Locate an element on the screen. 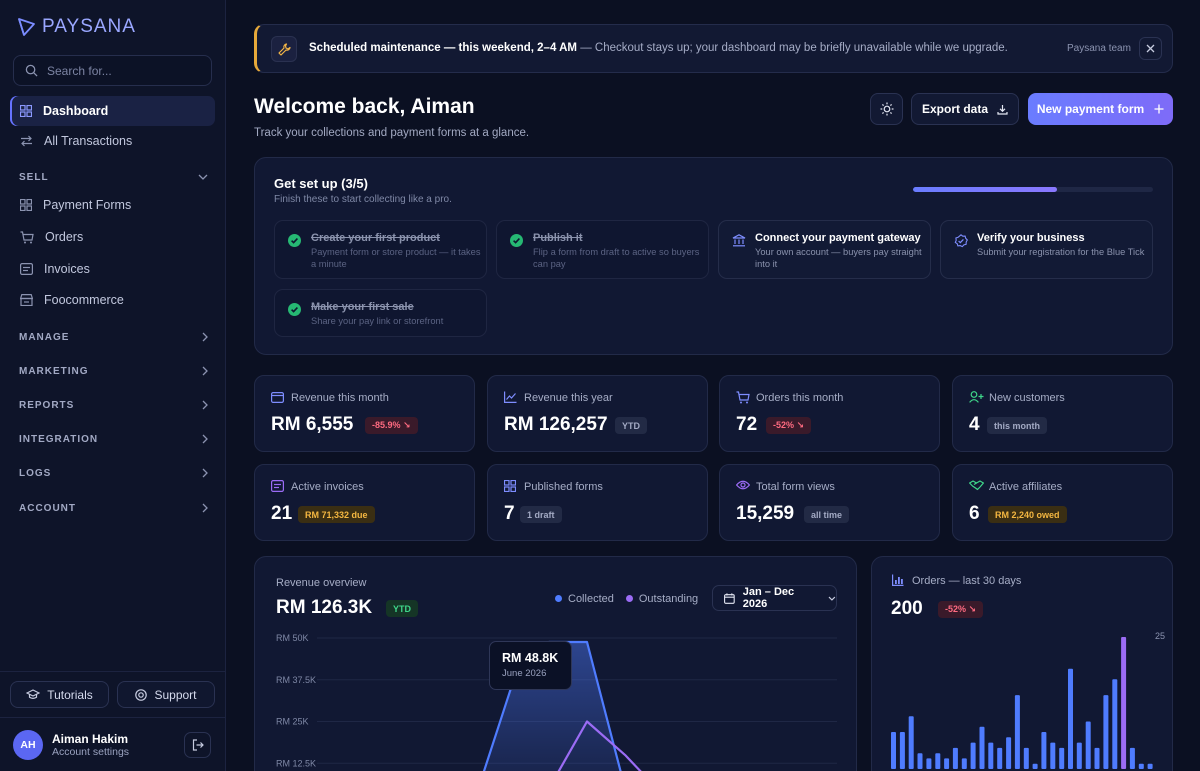 This screenshot has width=1200, height=771. section-label: ACCOUNT is located at coordinates (47, 508).